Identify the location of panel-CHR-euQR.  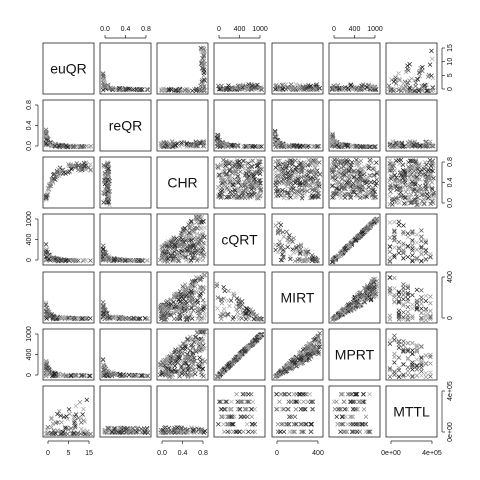
(68, 182).